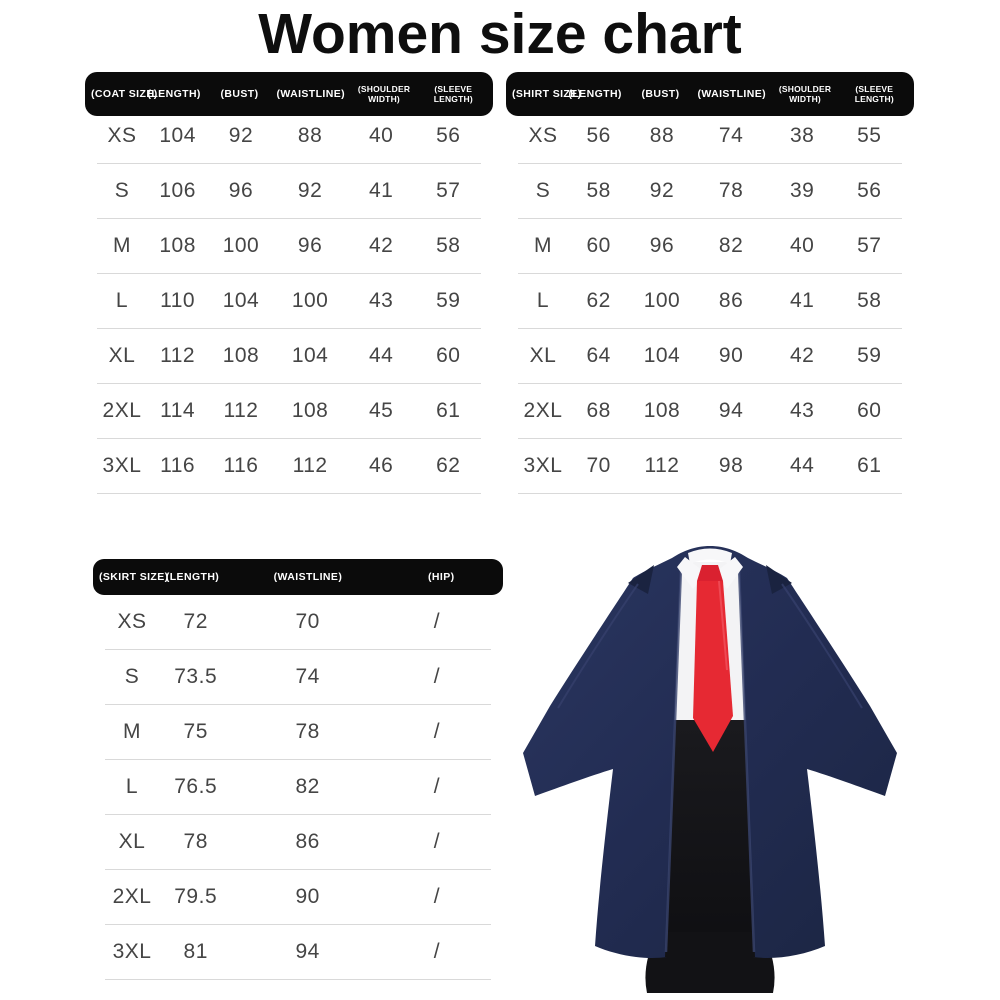 This screenshot has height=1000, width=1000. Describe the element at coordinates (543, 190) in the screenshot. I see `size-value: S` at that location.